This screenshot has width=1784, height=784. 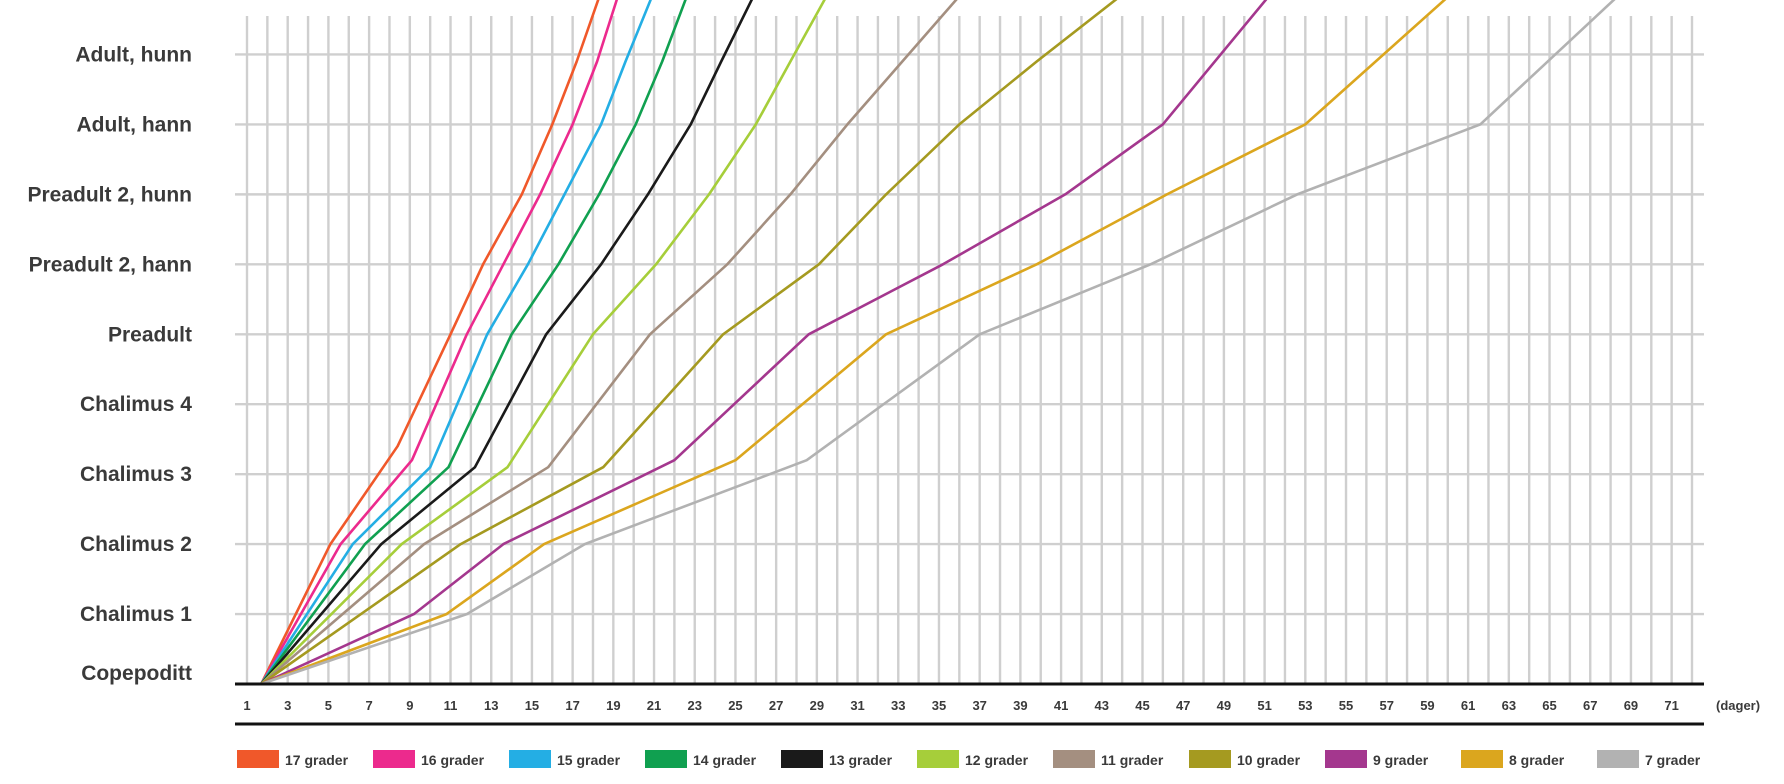 I want to click on x-tick-label: 53, so click(x=1305, y=705).